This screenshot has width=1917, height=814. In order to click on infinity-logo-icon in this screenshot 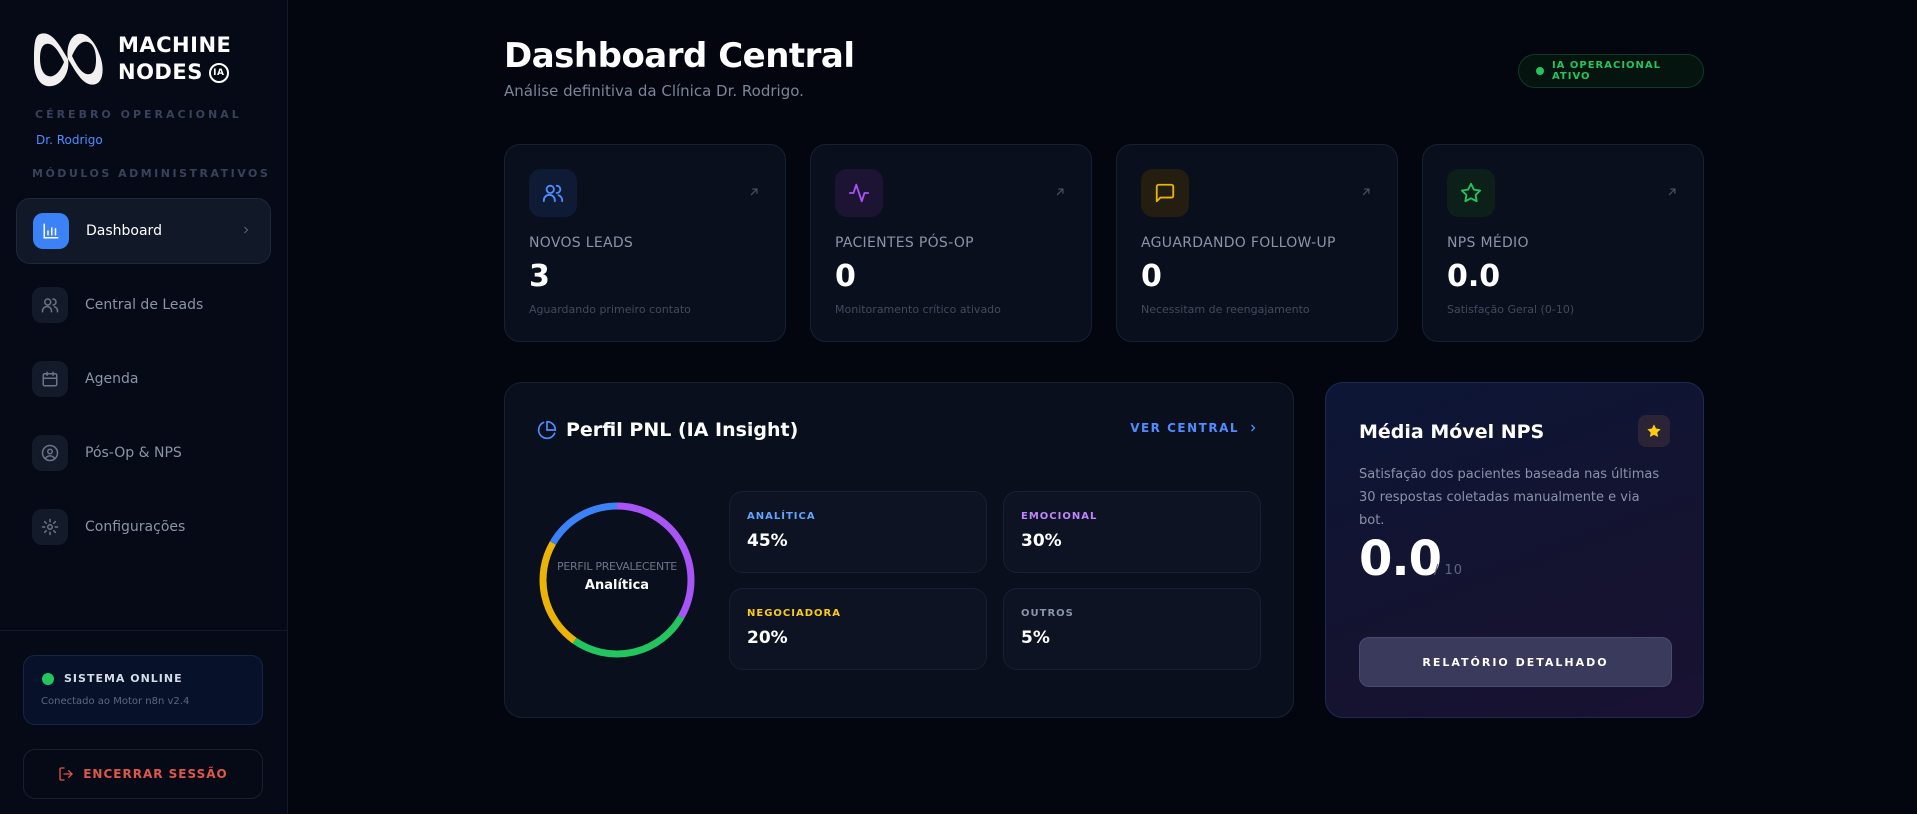, I will do `click(68, 60)`.